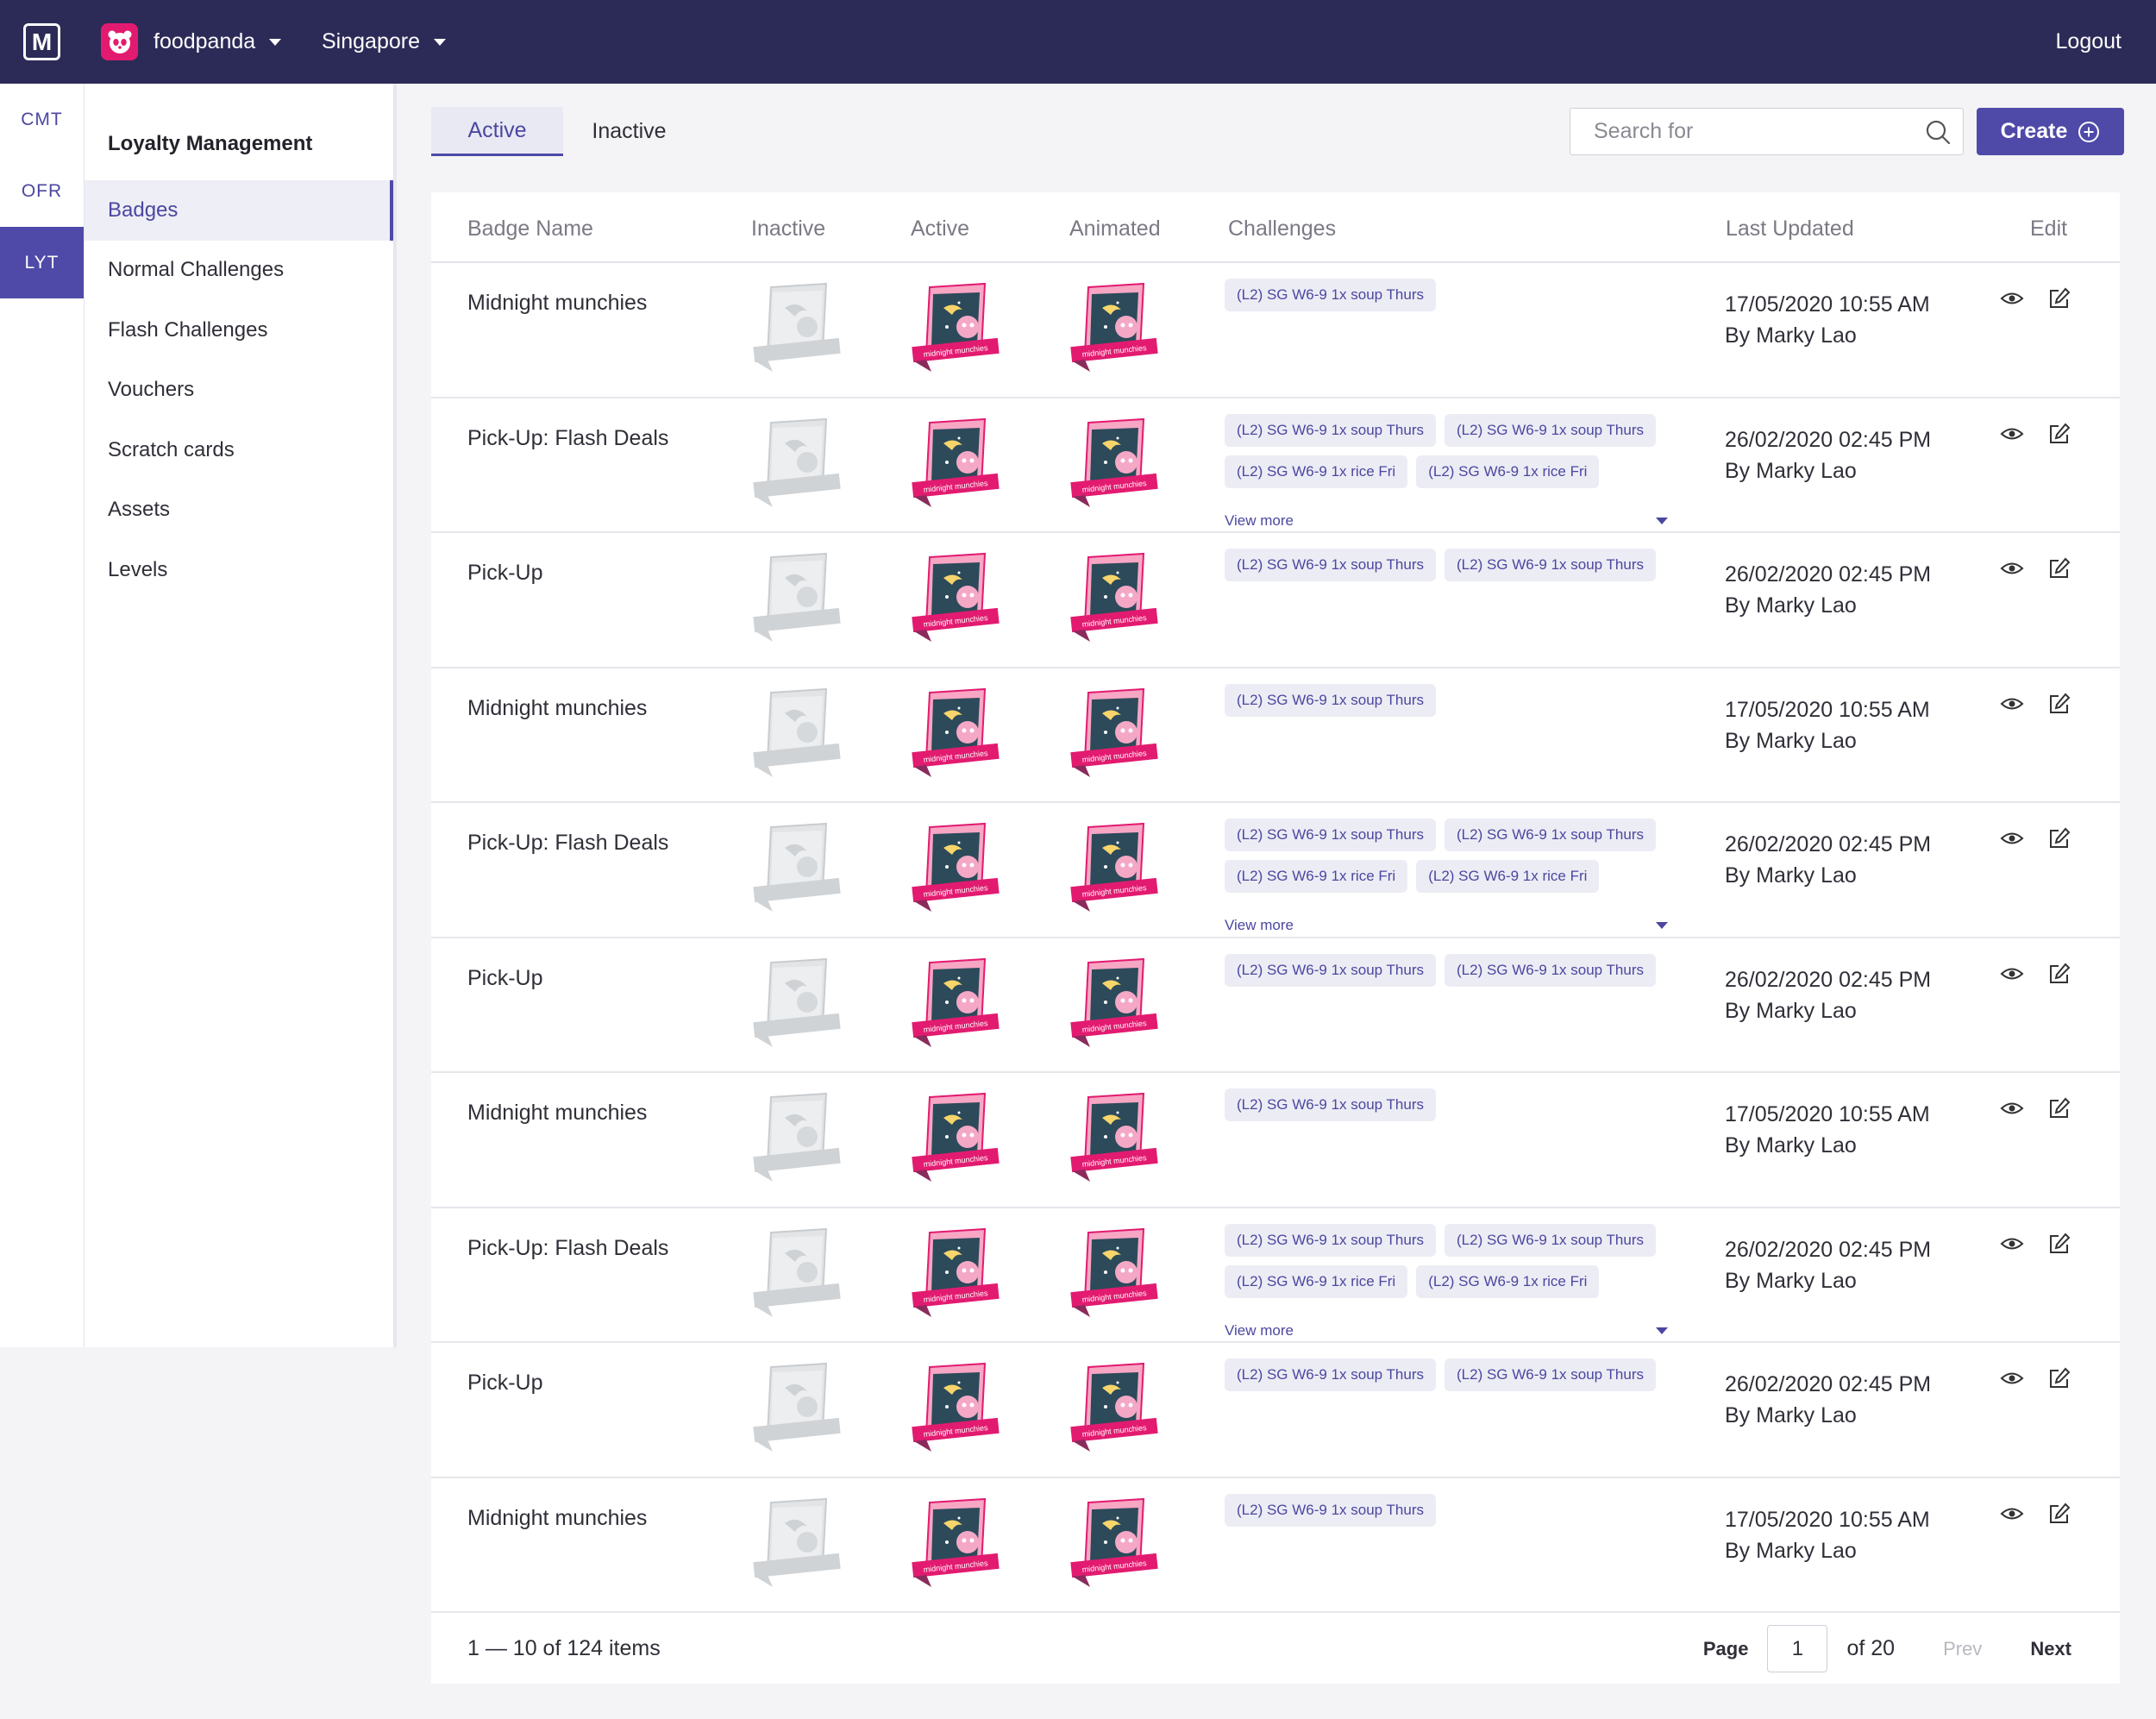  What do you see at coordinates (191, 42) in the screenshot?
I see `brand-selector: foodpanda` at bounding box center [191, 42].